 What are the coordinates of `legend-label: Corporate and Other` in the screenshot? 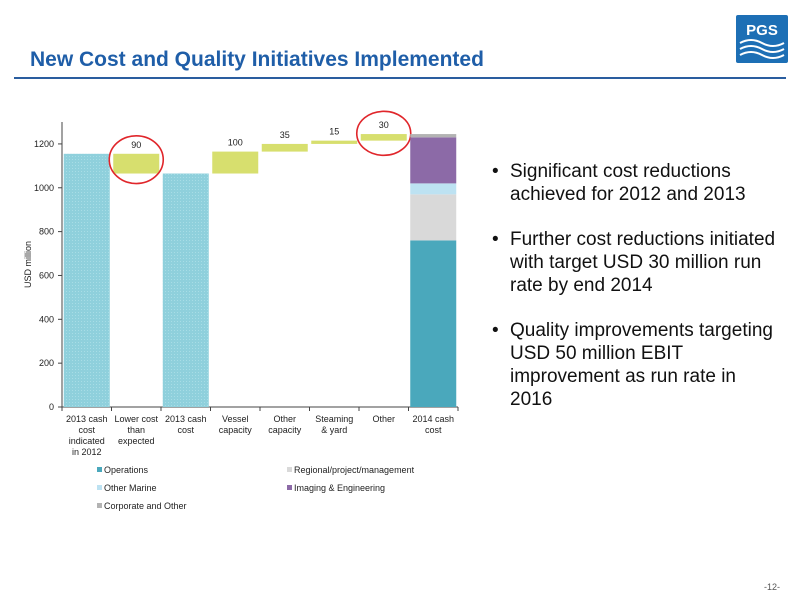 It's located at (145, 506).